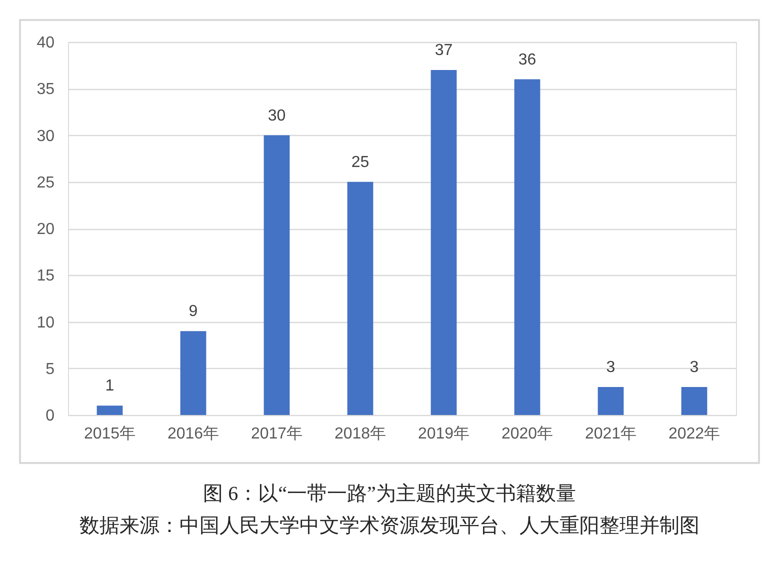  Describe the element at coordinates (277, 115) in the screenshot. I see `data-label: 30` at that location.